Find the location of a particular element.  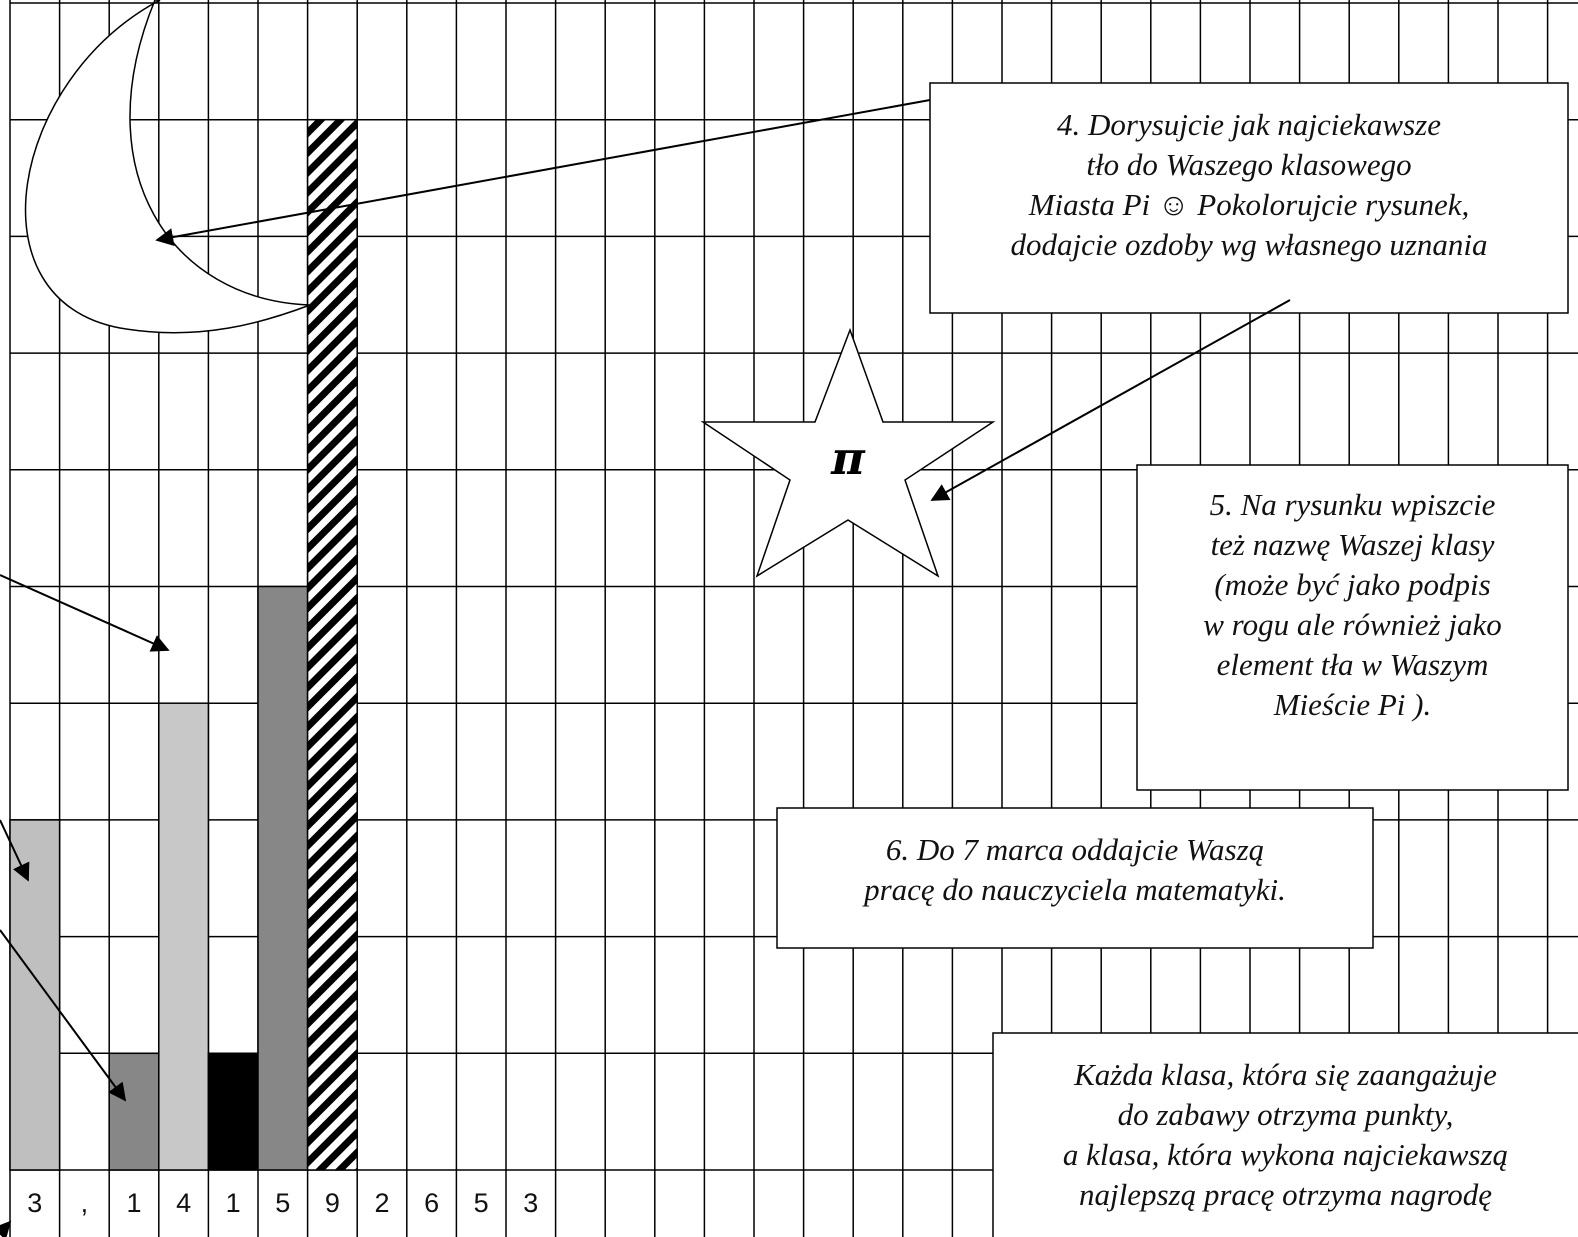

digit: 9 is located at coordinates (332, 1203).